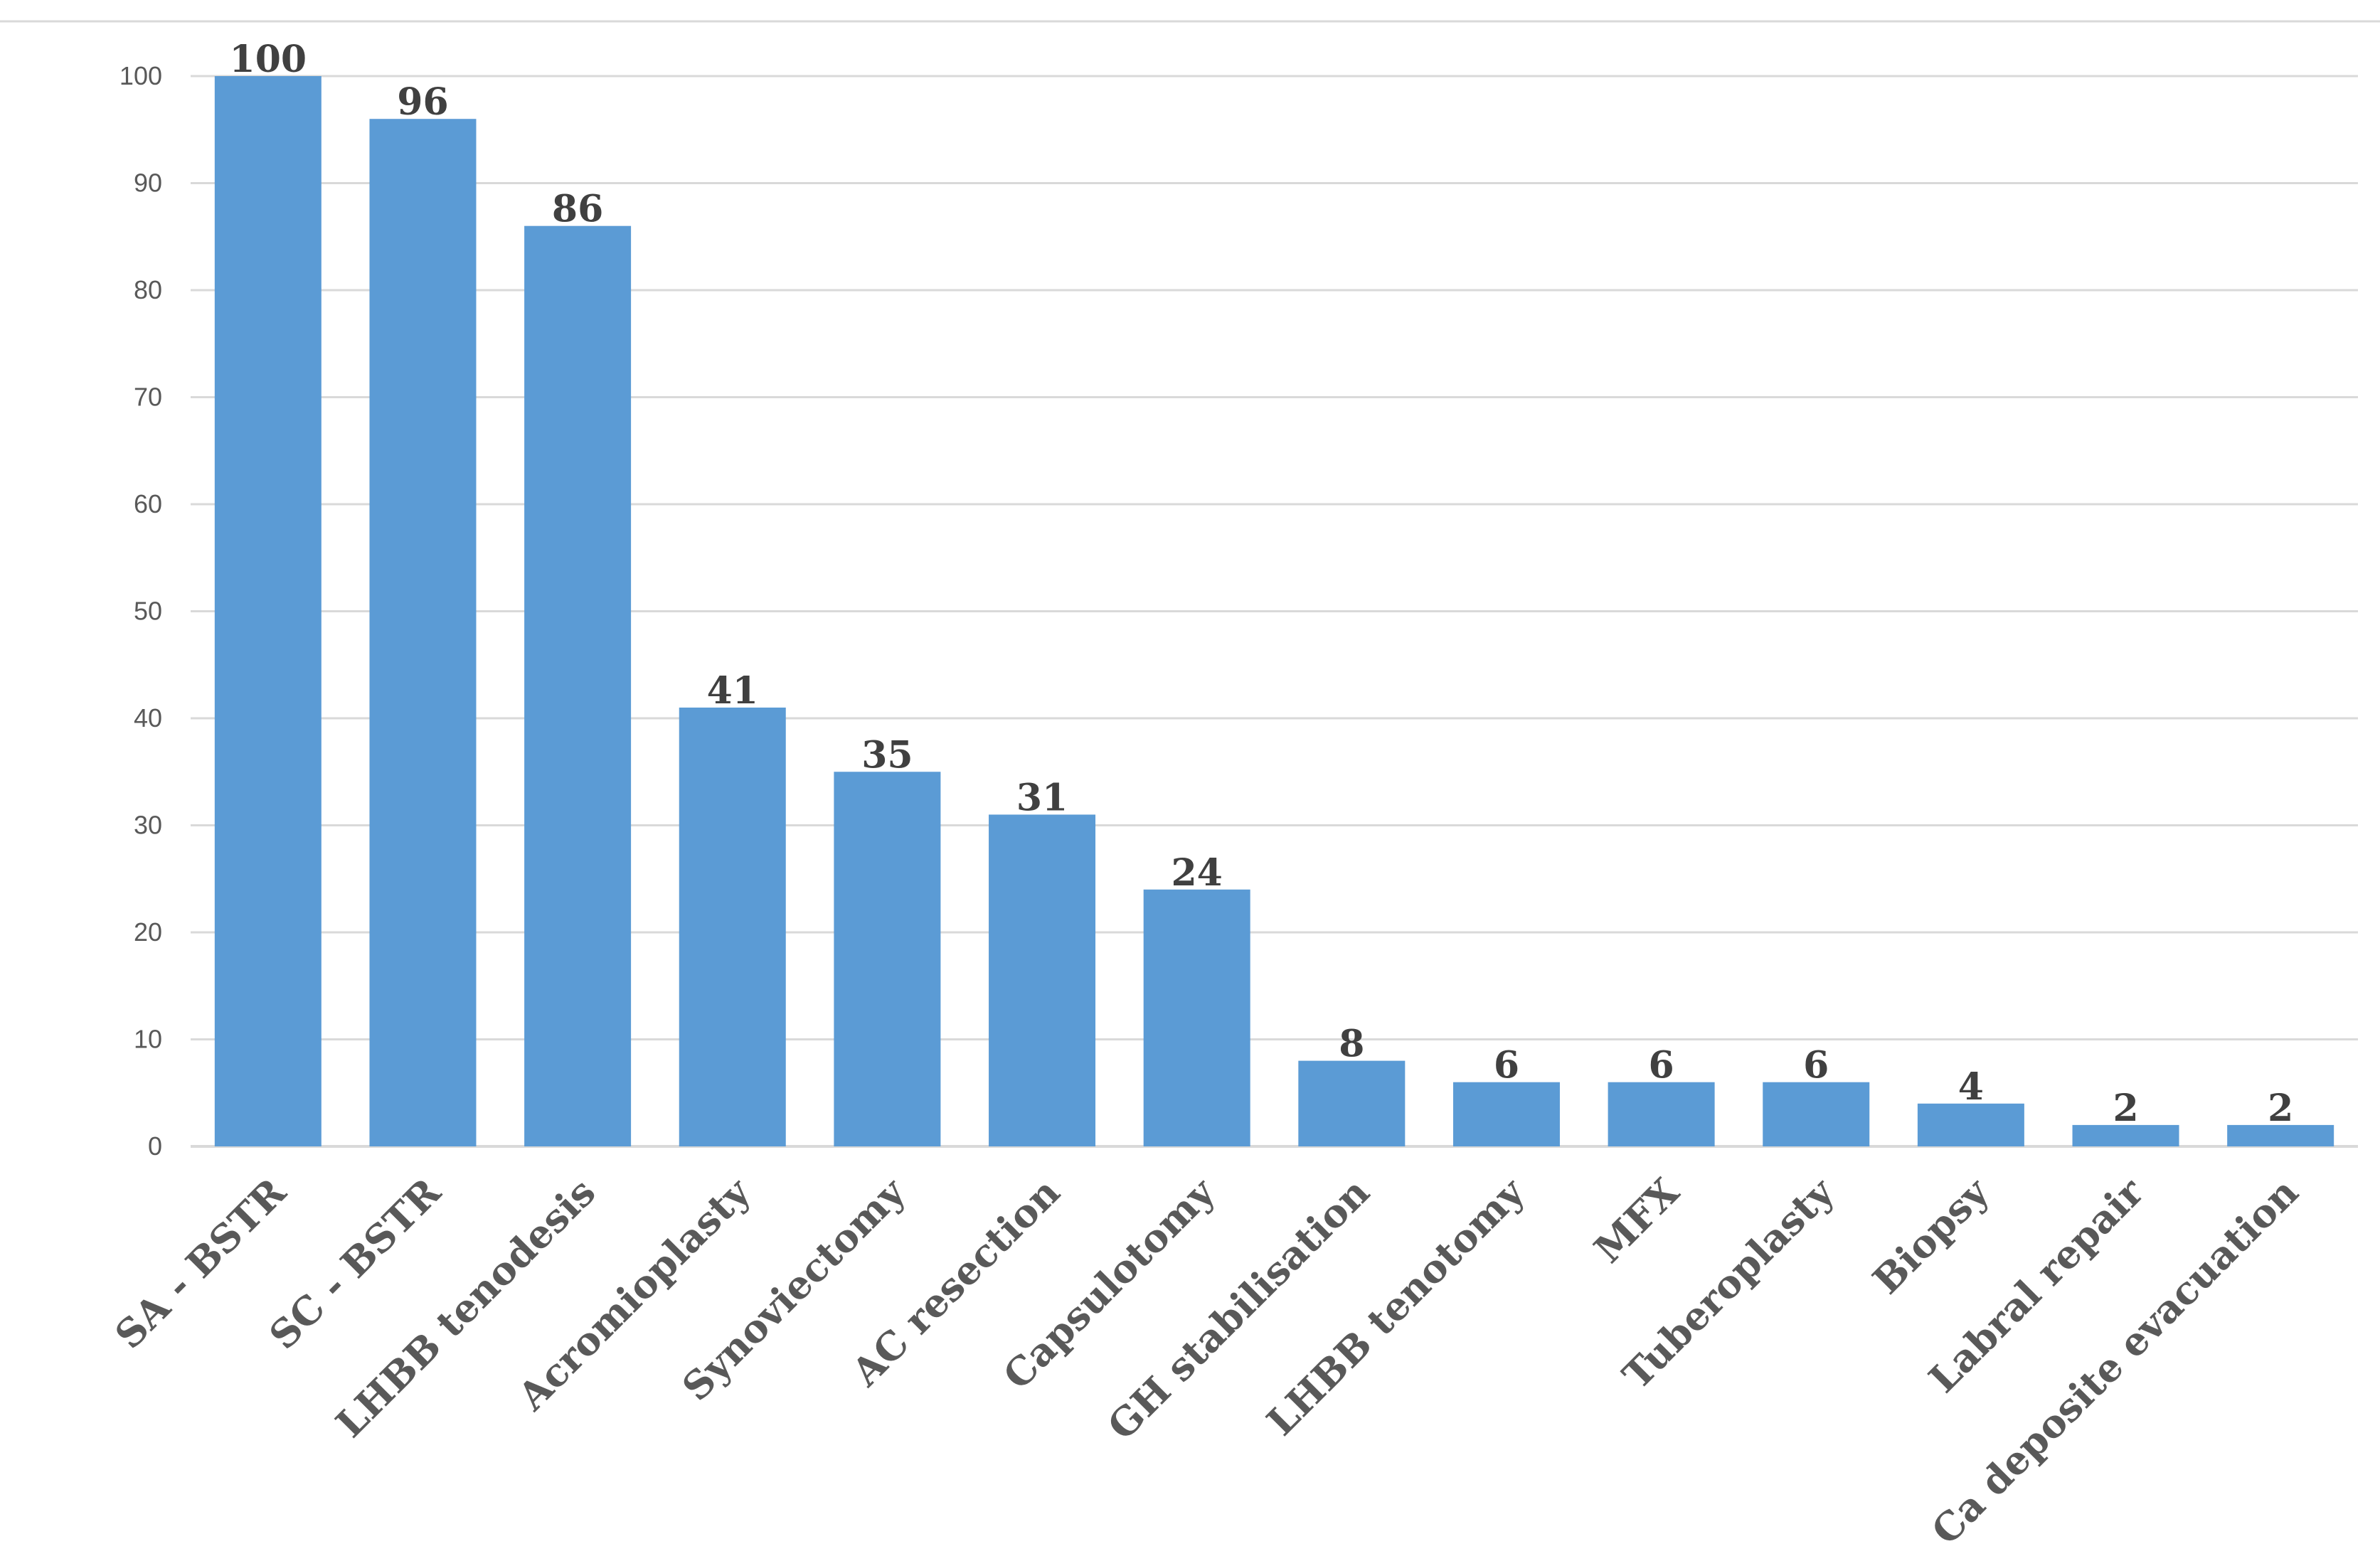 This screenshot has height=1561, width=2380. I want to click on data-label-0: 100, so click(268, 59).